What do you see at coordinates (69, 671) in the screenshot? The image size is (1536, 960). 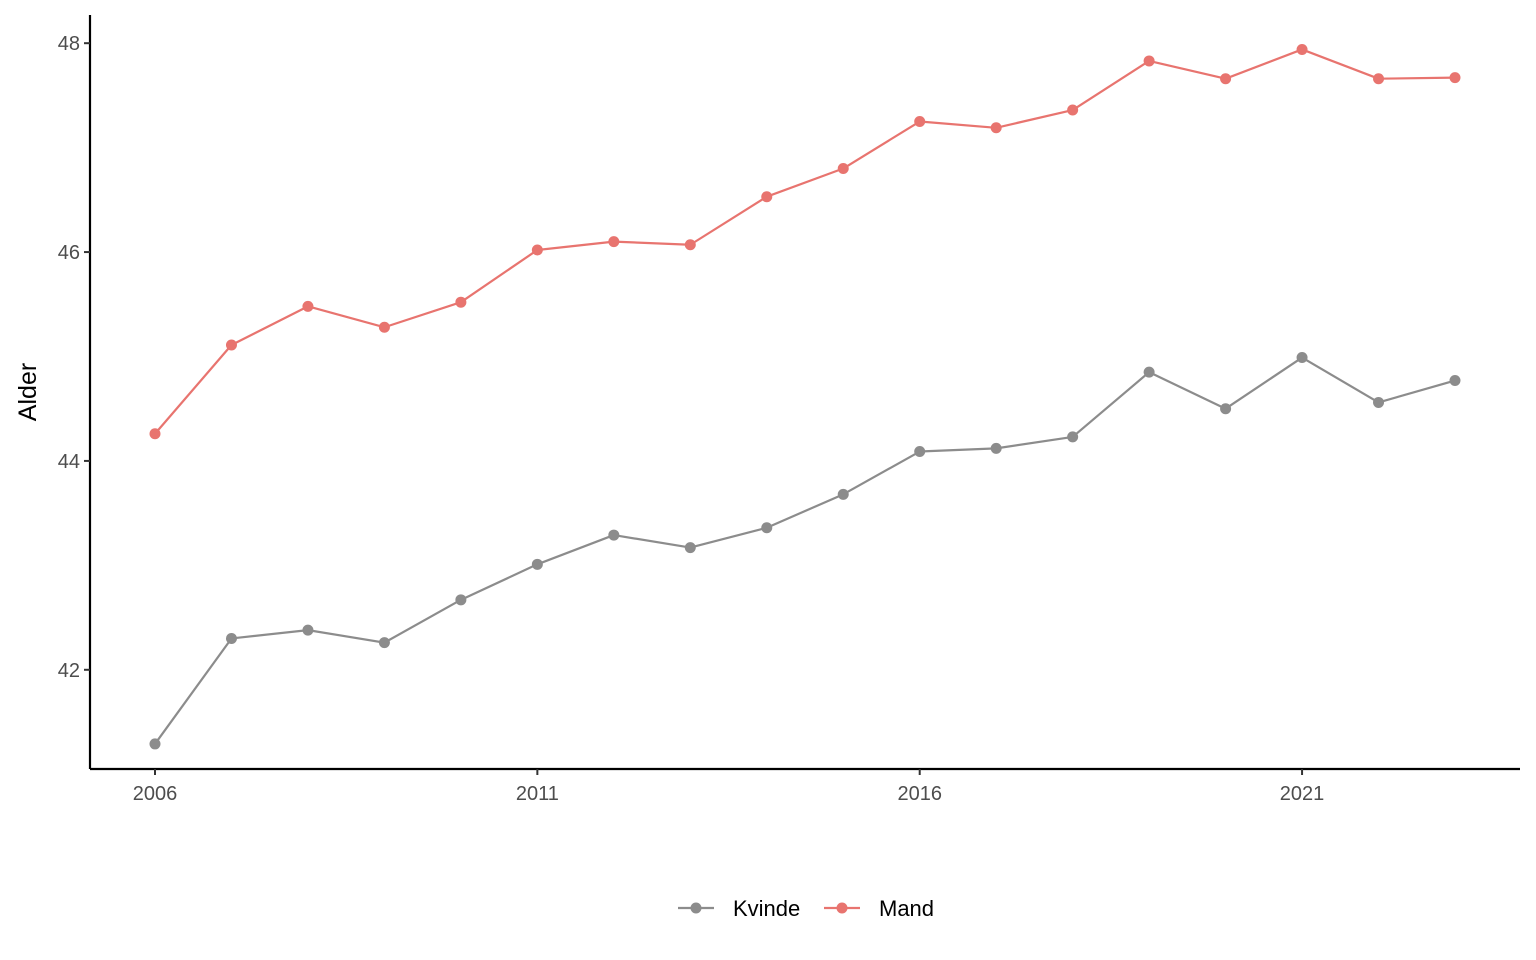 I see `y-tick-label: 42` at bounding box center [69, 671].